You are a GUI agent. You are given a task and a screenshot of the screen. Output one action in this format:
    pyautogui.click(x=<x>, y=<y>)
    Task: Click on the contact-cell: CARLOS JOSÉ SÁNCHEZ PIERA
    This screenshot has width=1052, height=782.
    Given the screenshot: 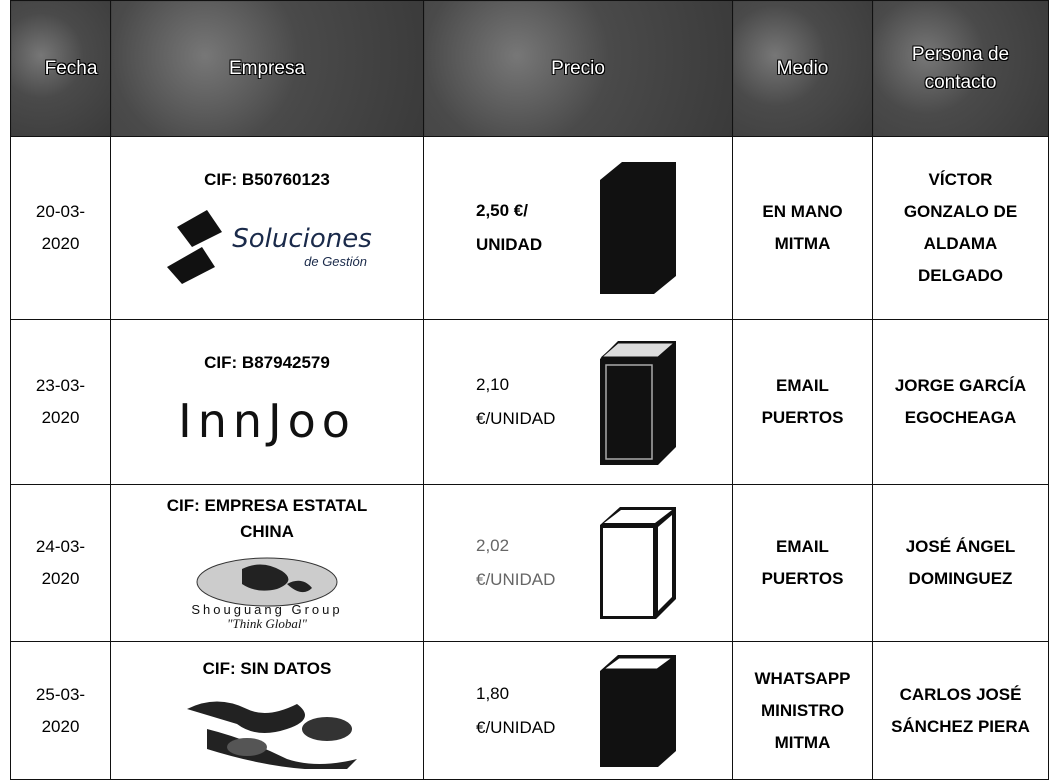 What is the action you would take?
    pyautogui.click(x=960, y=710)
    